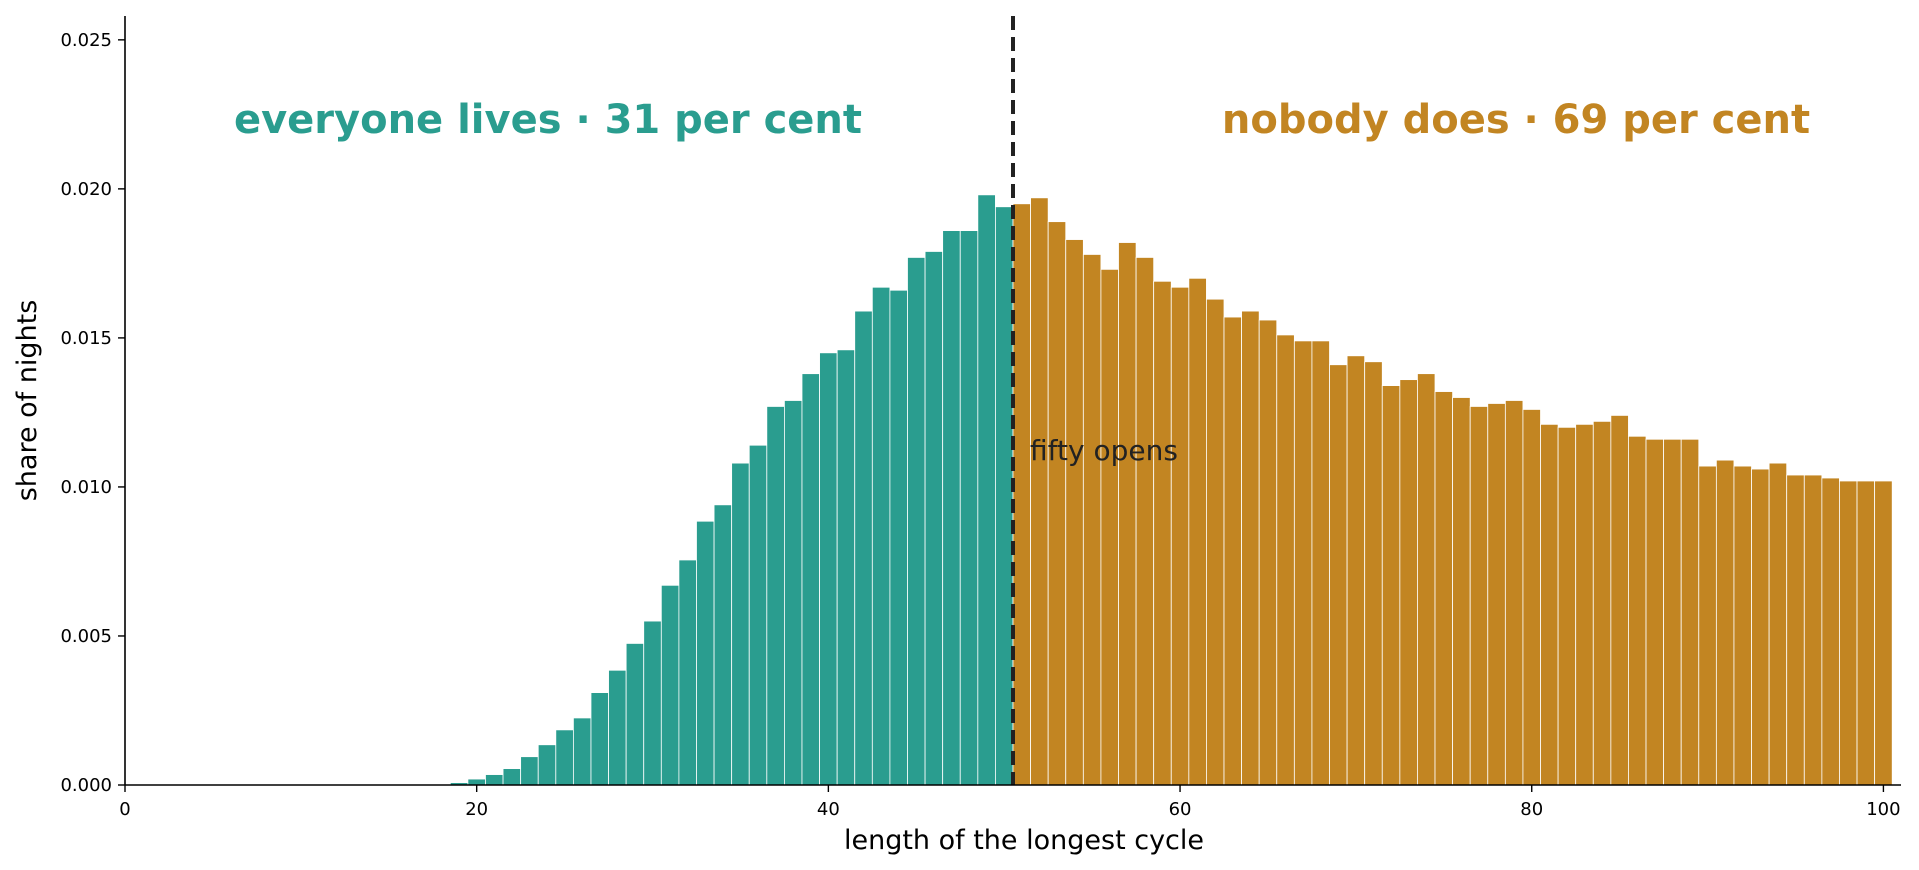  I want to click on x-axis-title: length of the longest cycle, so click(1024, 840).